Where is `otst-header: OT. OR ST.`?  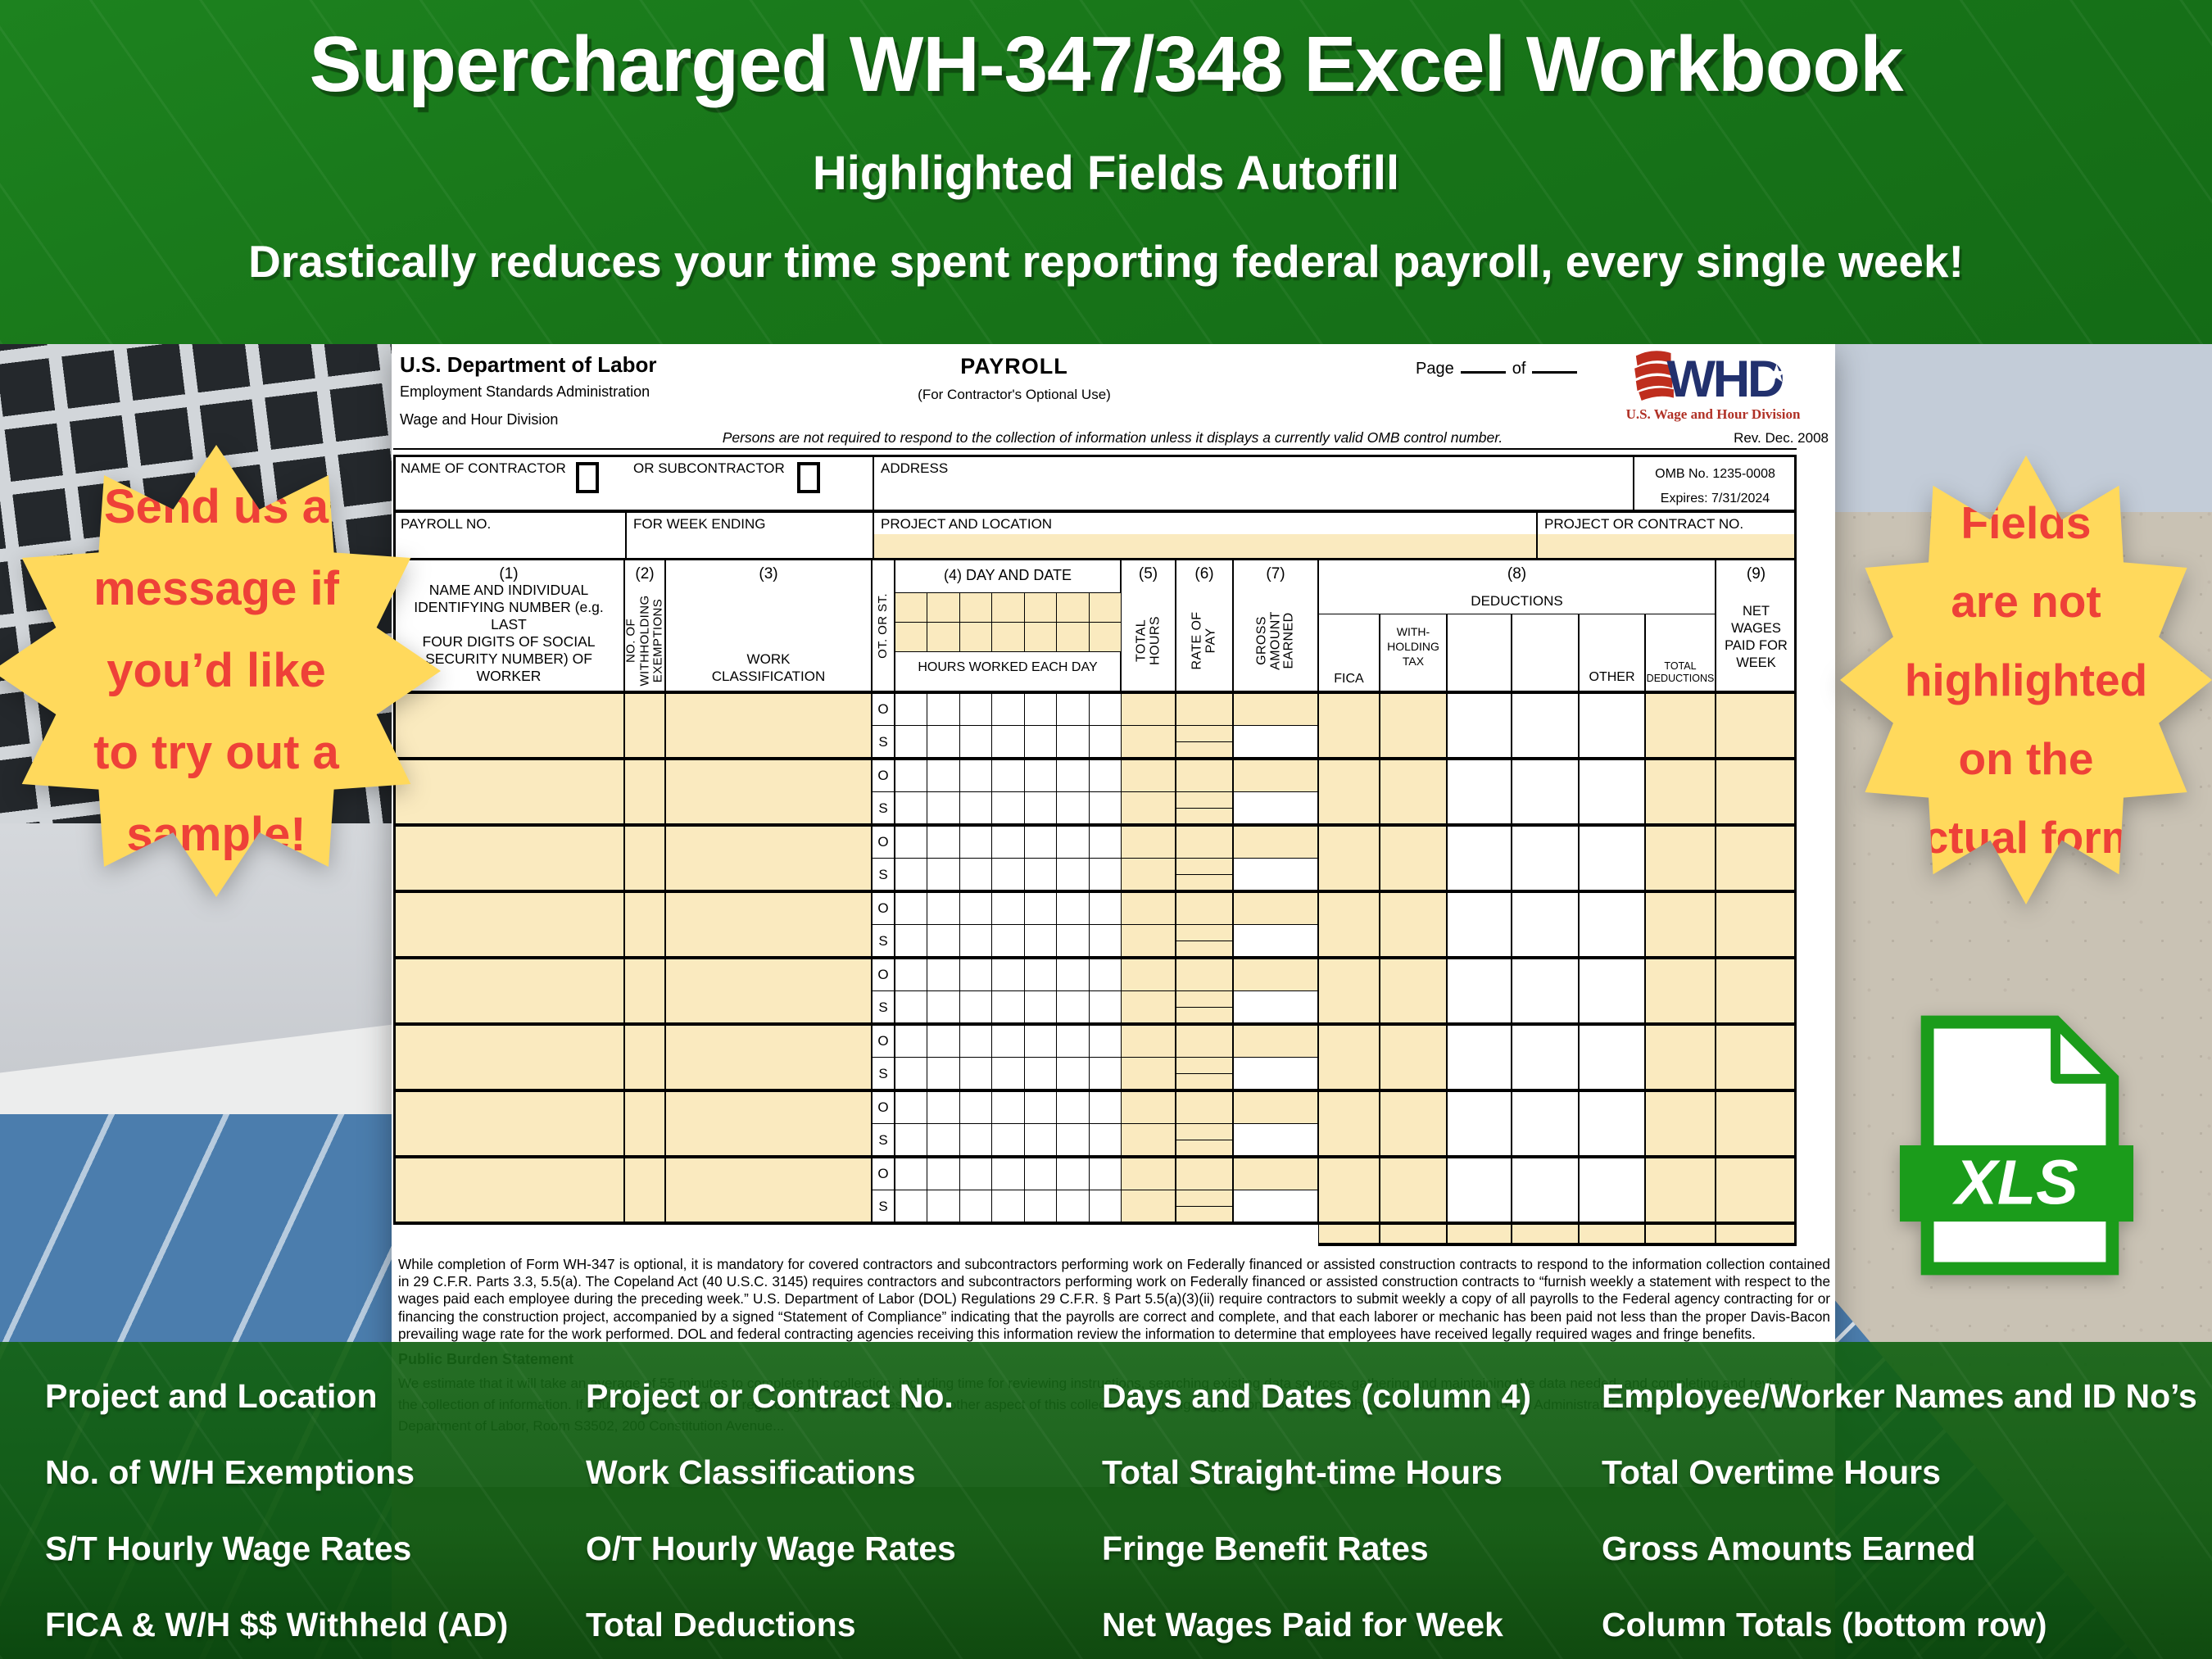 otst-header: OT. OR ST. is located at coordinates (883, 626).